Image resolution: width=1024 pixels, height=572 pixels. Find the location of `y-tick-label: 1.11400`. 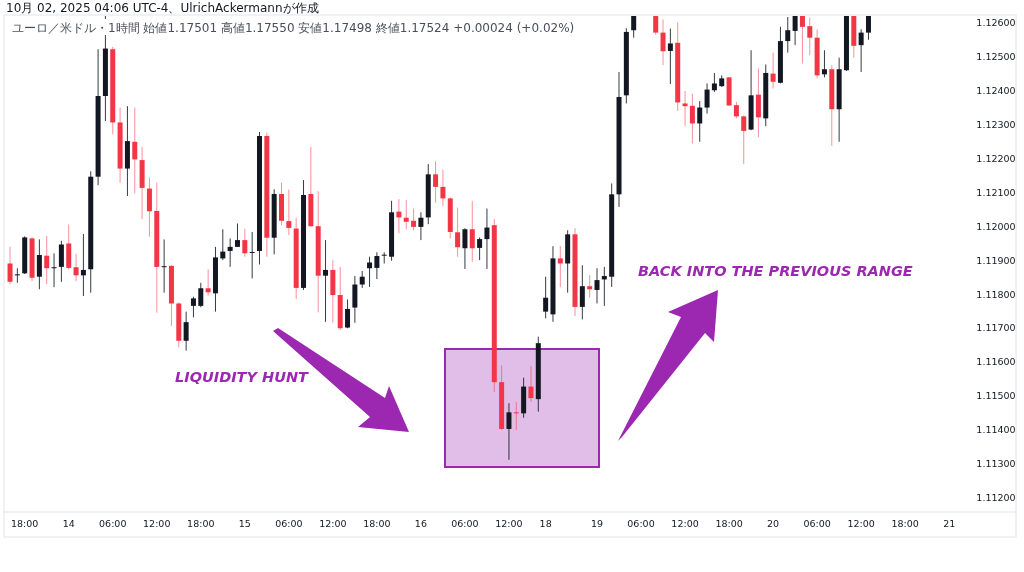

y-tick-label: 1.11400 is located at coordinates (996, 430).